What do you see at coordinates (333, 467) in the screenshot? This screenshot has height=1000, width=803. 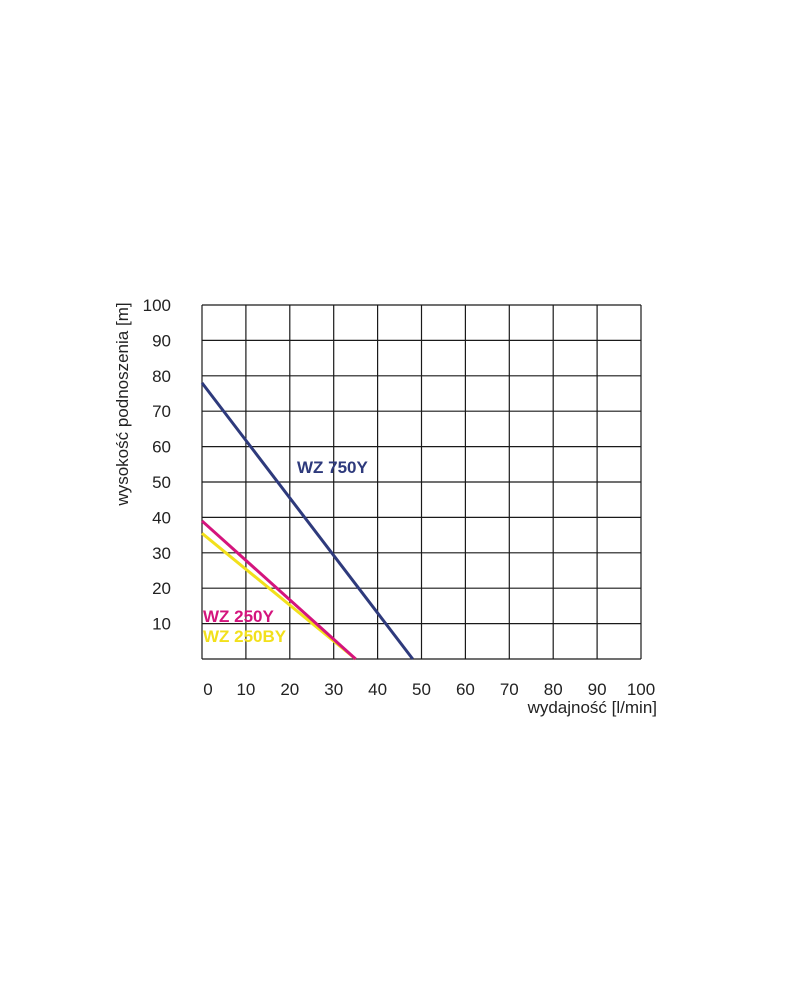 I see `series-label-wz-750y: WZ 750Y` at bounding box center [333, 467].